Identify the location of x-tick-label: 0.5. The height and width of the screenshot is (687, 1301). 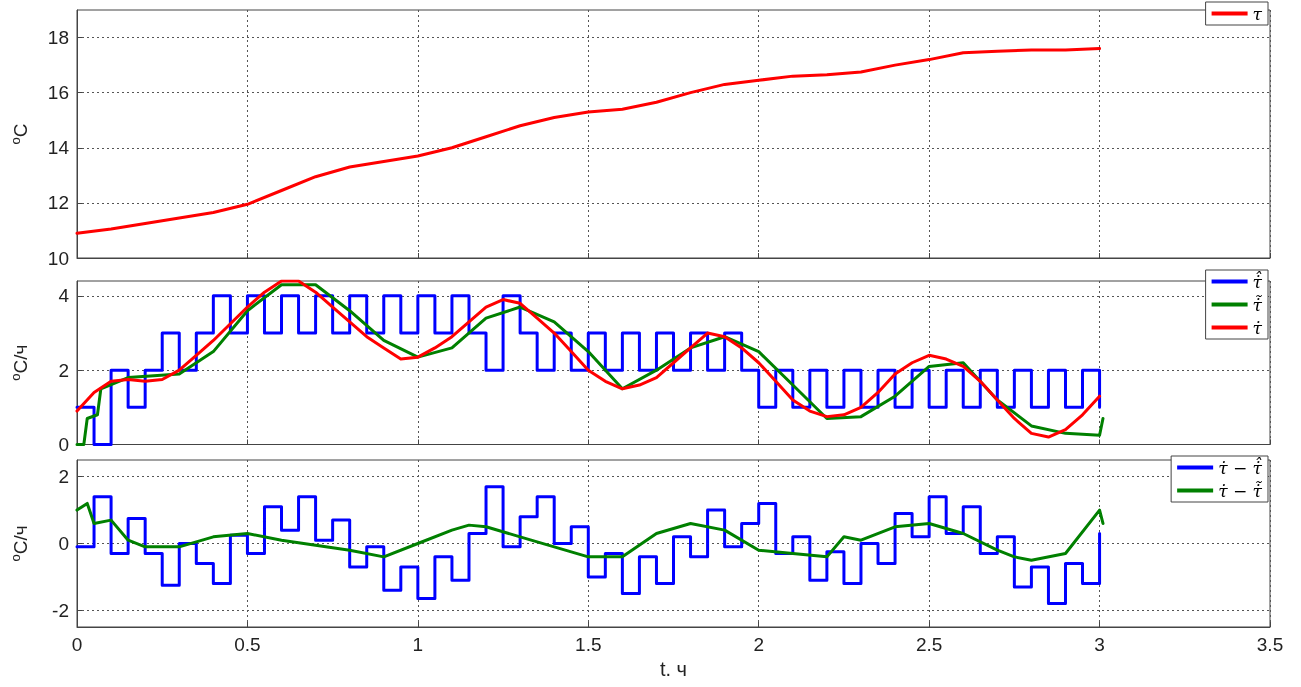
(247, 644).